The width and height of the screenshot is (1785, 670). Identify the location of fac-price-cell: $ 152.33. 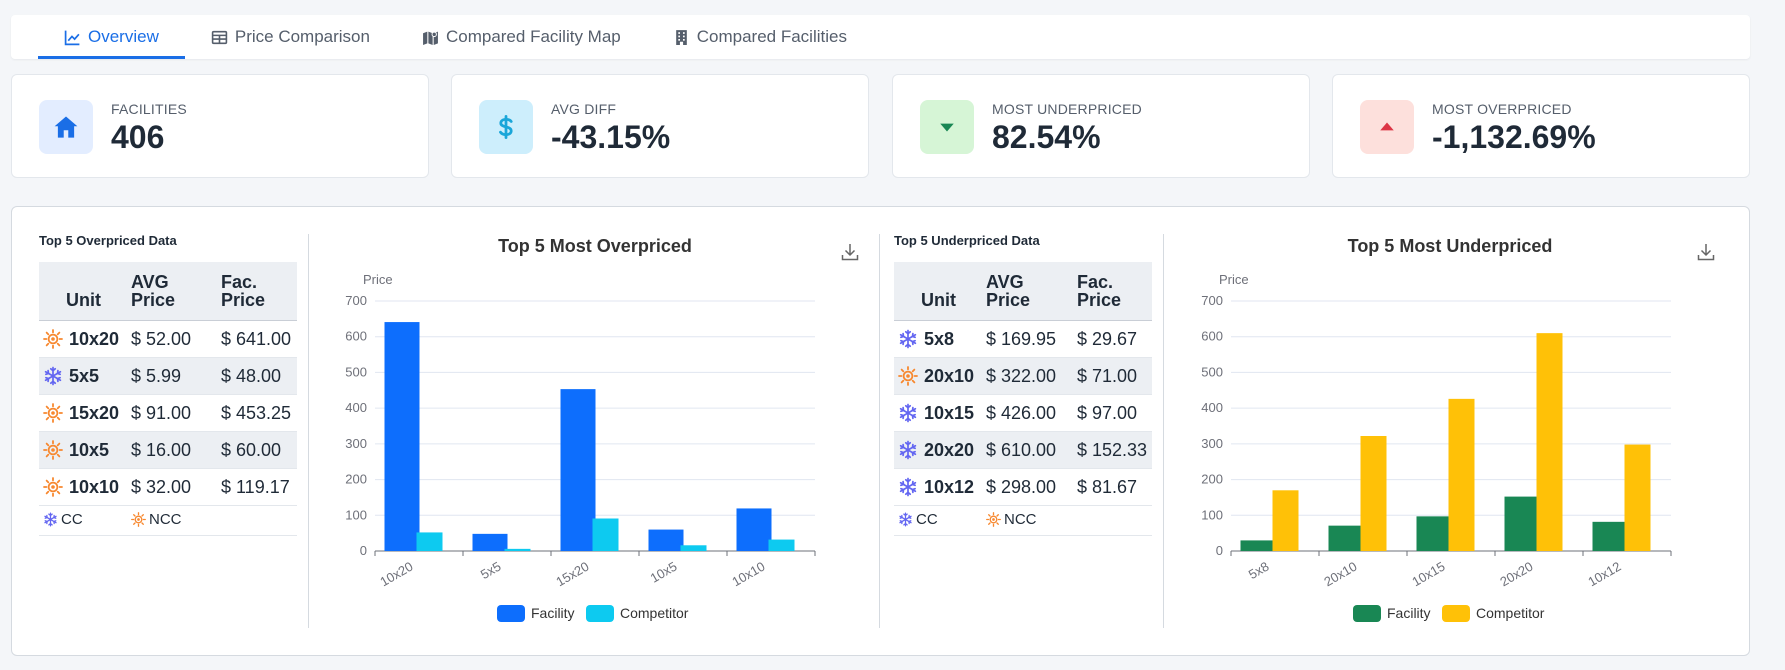
(1112, 450).